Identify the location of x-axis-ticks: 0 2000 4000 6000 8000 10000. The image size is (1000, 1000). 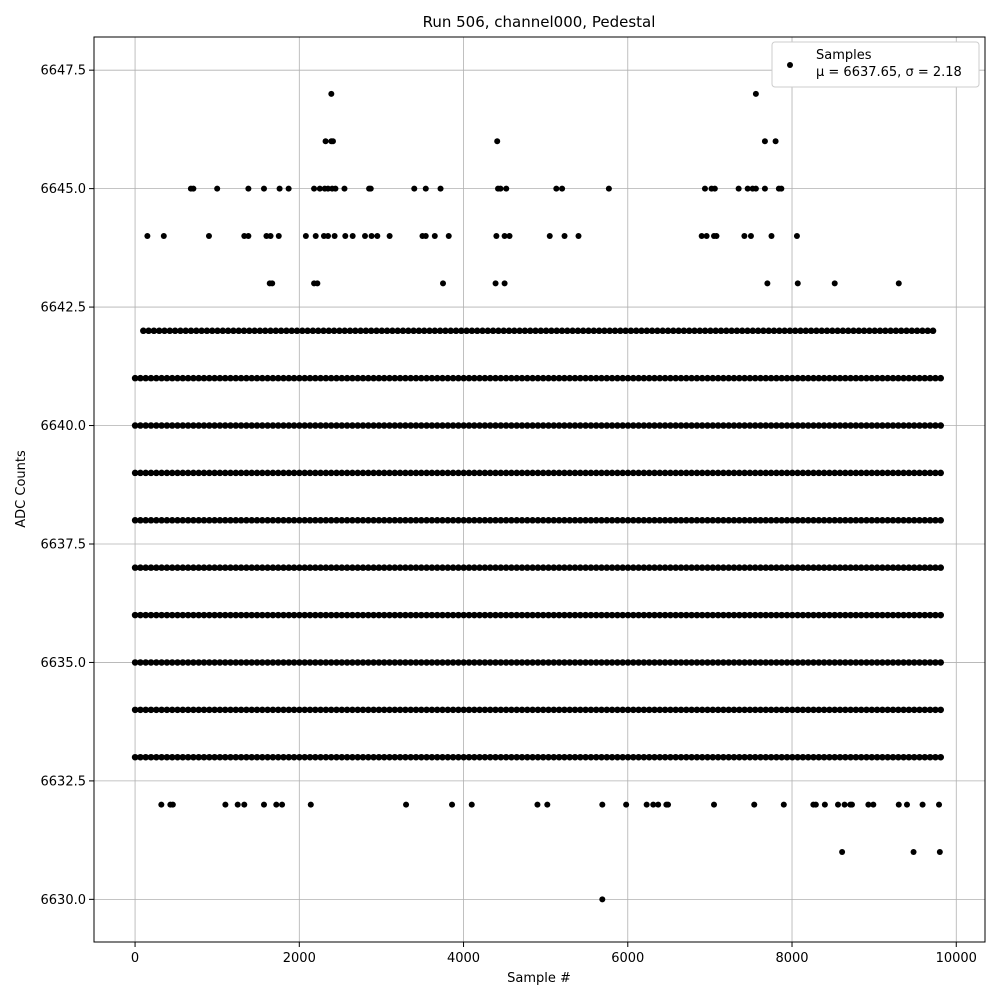
(554, 954).